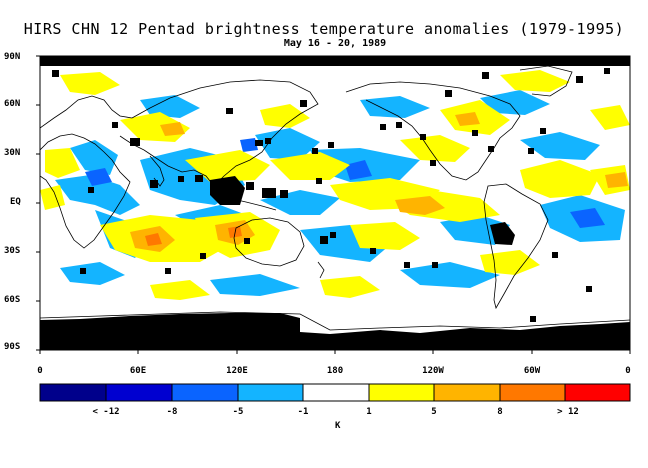 The width and height of the screenshot is (648, 468). I want to click on coast-africa, so click(85, 191).